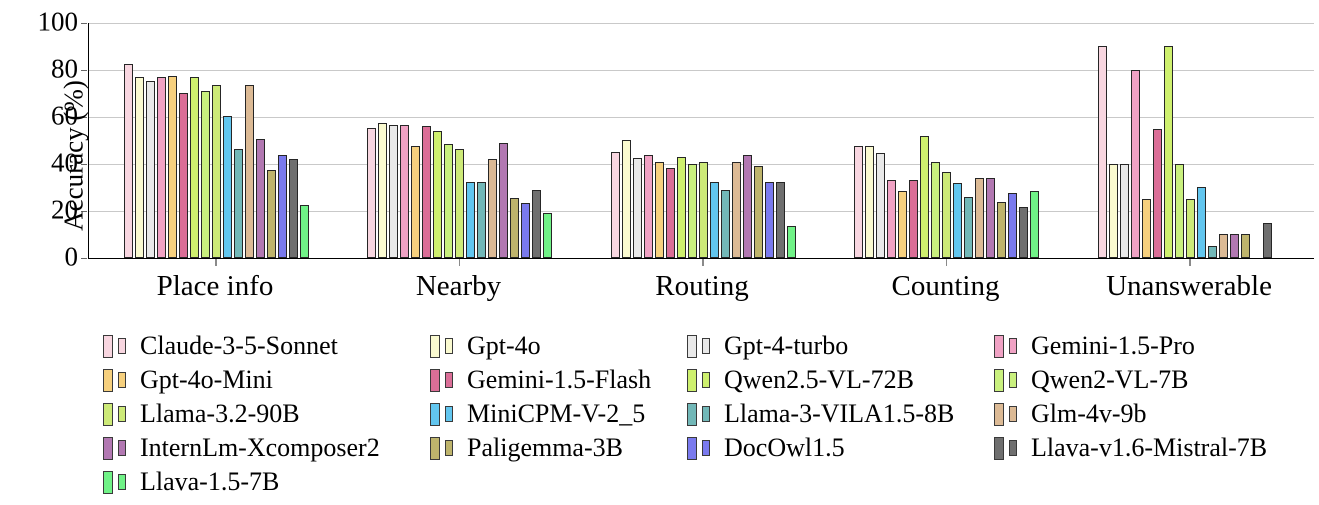 The image size is (1319, 505). What do you see at coordinates (545, 447) in the screenshot?
I see `legend-label: Paligemma-3B` at bounding box center [545, 447].